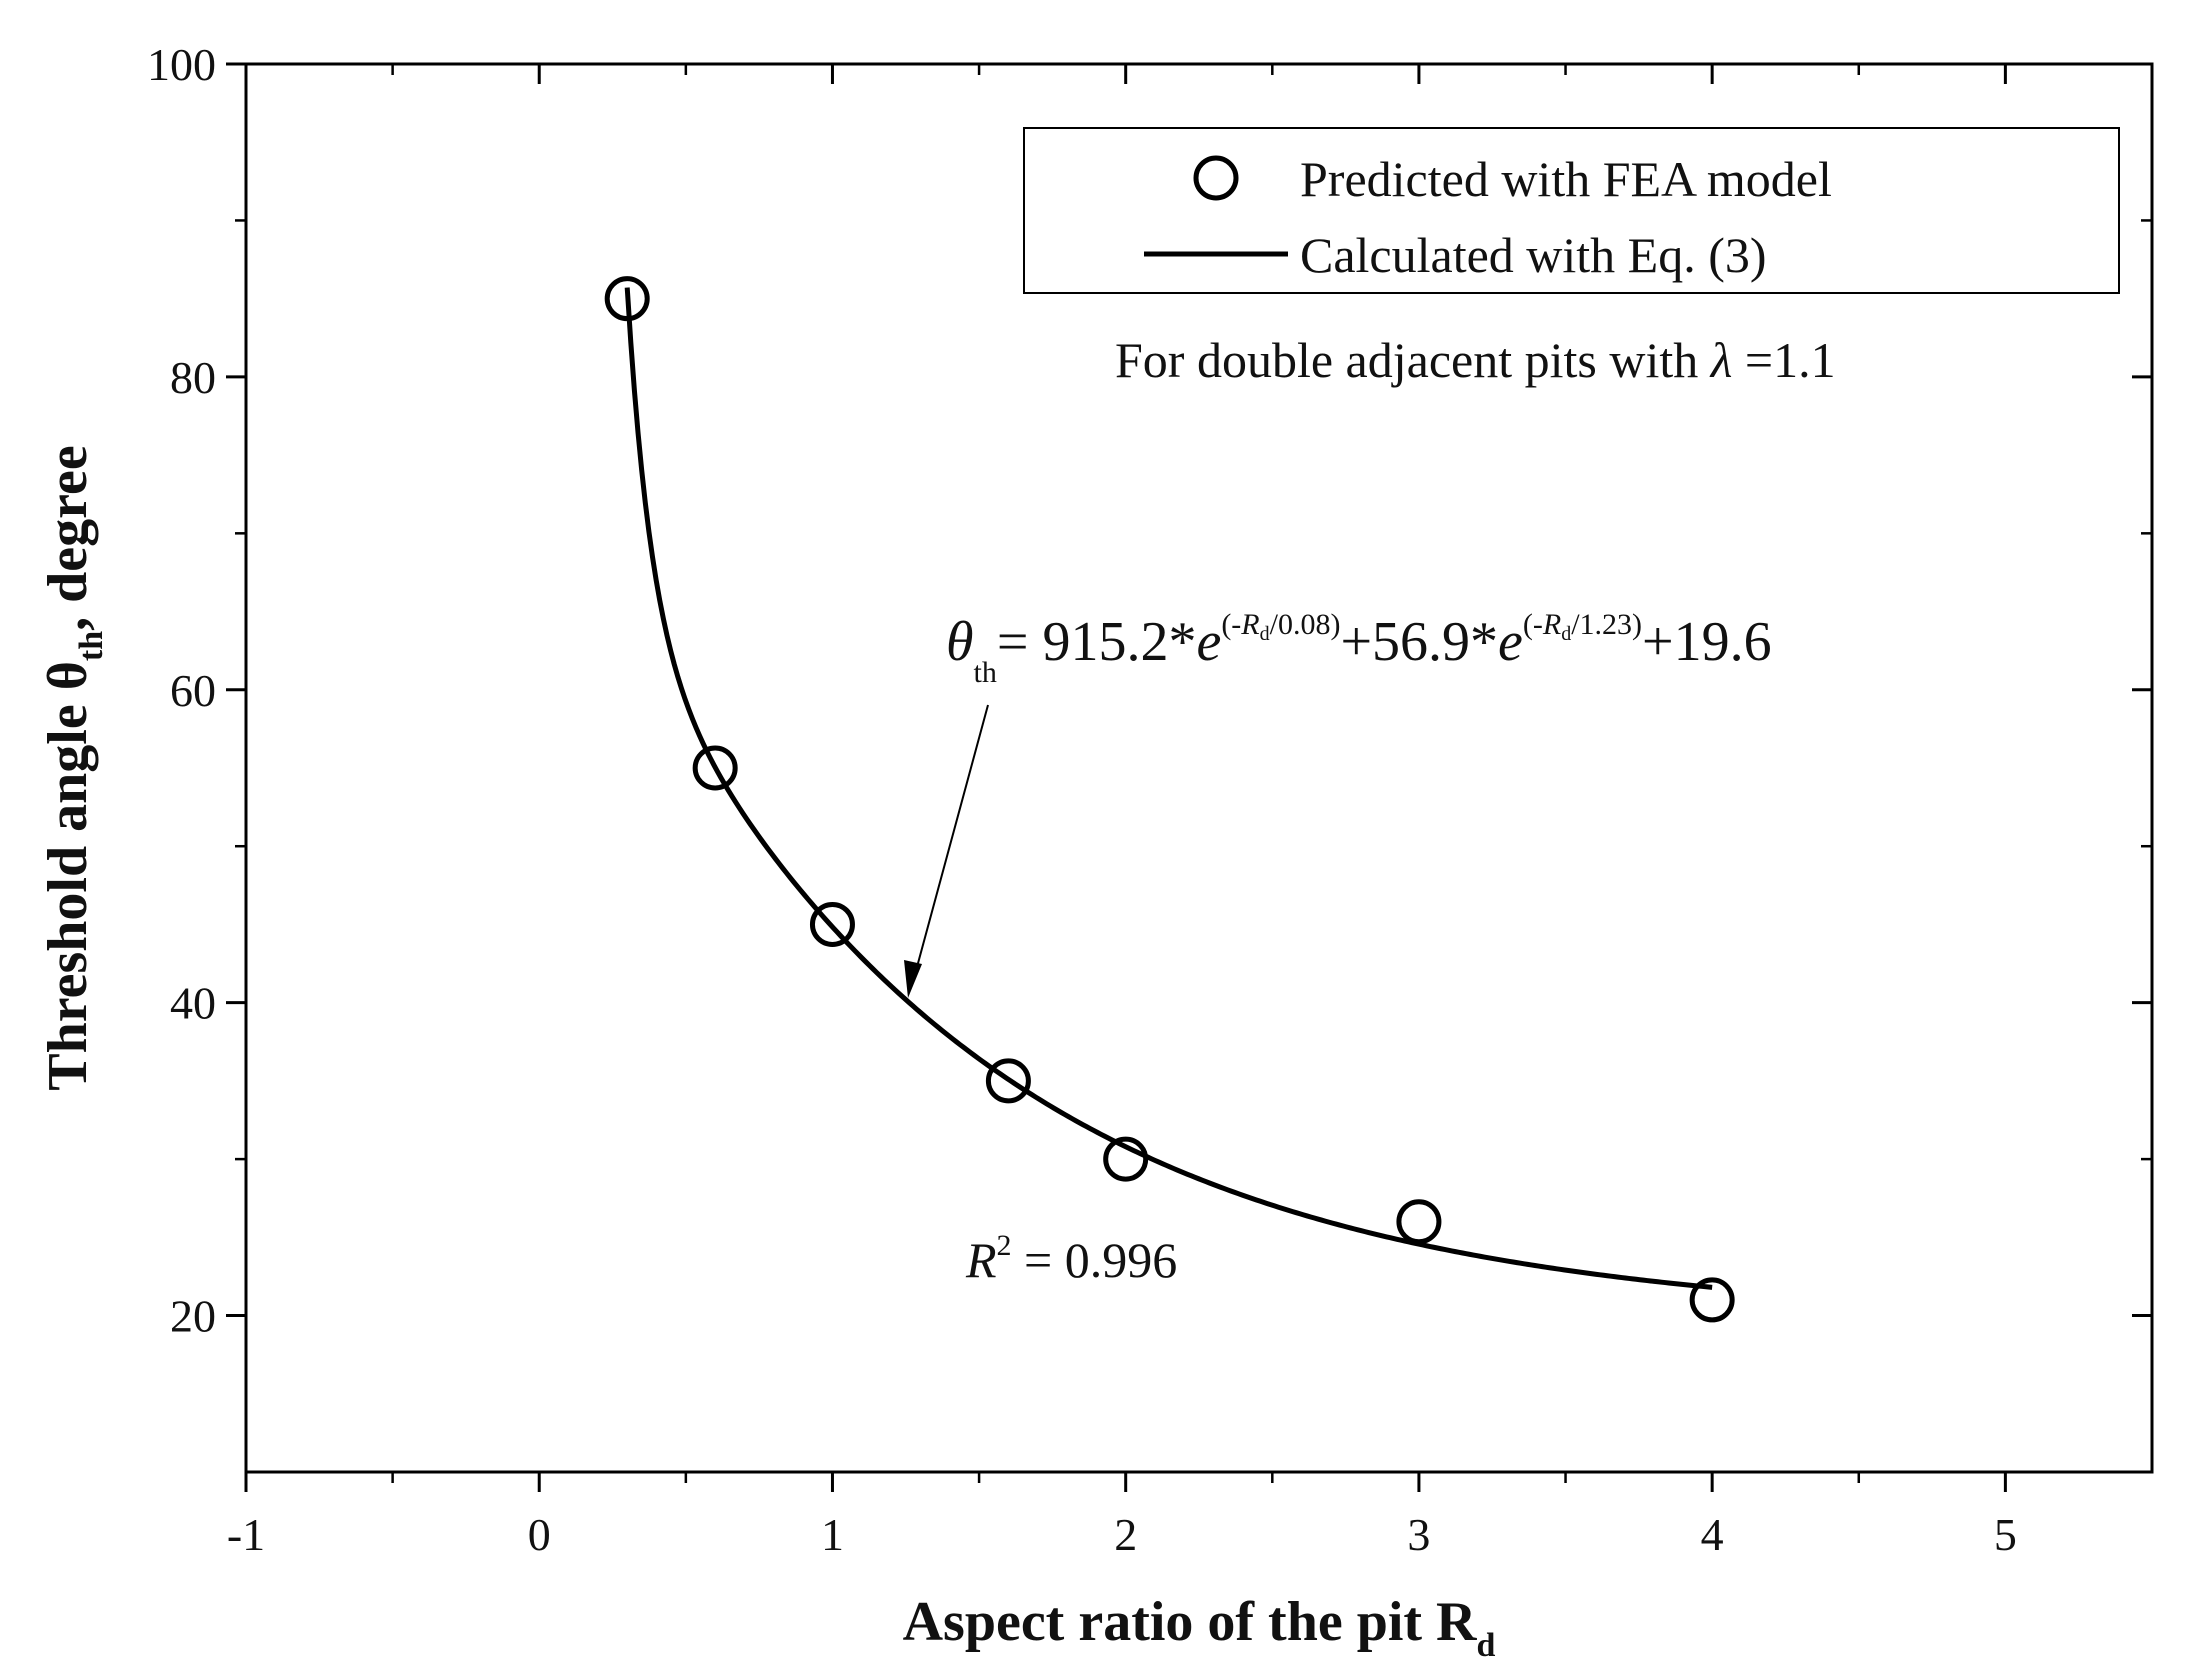  Describe the element at coordinates (960, 642) in the screenshot. I see `eq-lhs: θ` at that location.